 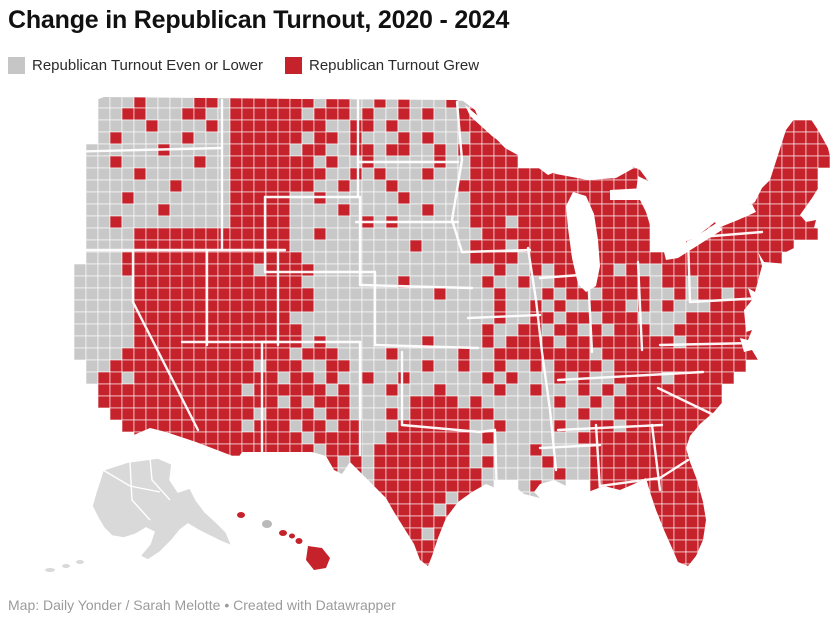 I want to click on straits-of-mackinac, so click(x=629, y=194).